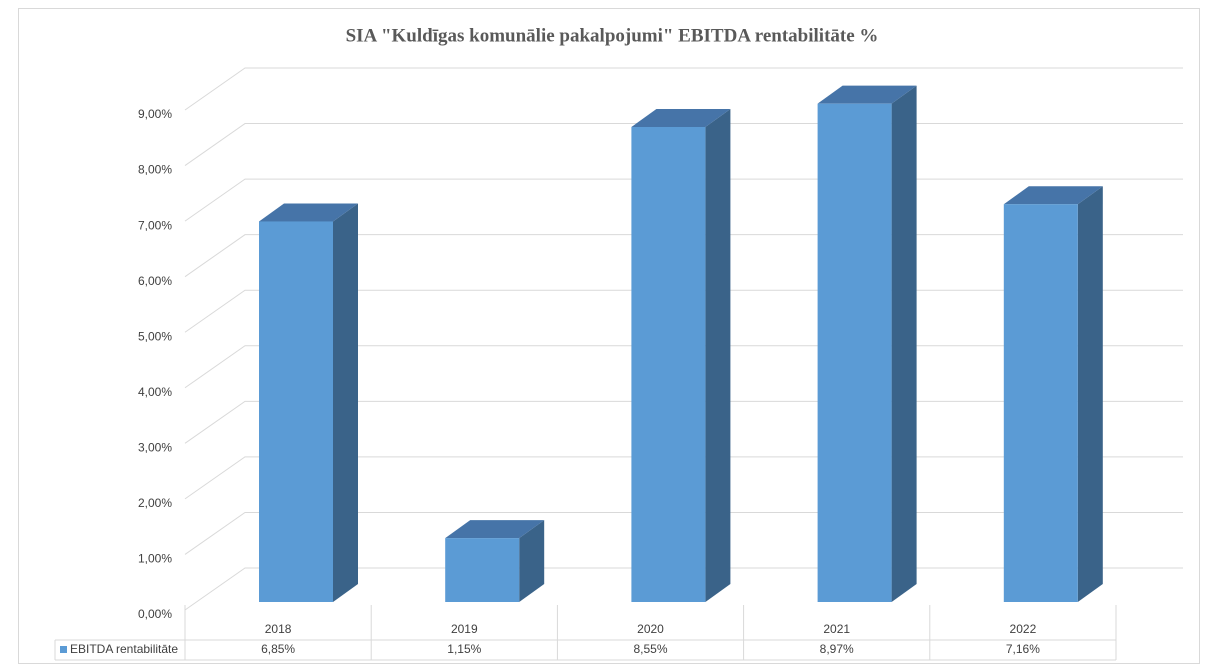  What do you see at coordinates (837, 649) in the screenshot?
I see `table-value: 8,97%` at bounding box center [837, 649].